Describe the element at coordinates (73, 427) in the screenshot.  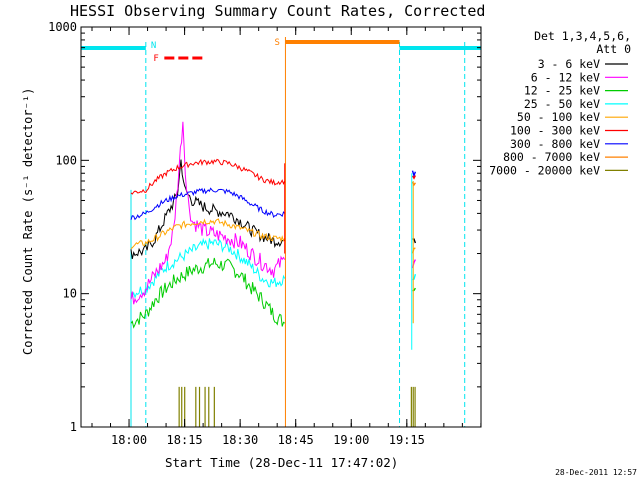
I see `y-tick-label: 1` at that location.